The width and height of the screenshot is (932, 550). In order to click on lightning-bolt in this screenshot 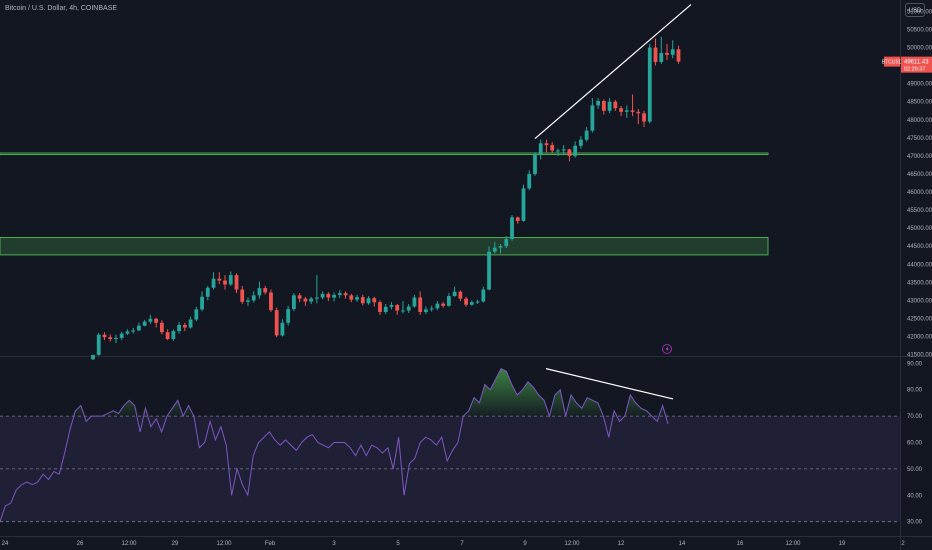, I will do `click(667, 349)`.